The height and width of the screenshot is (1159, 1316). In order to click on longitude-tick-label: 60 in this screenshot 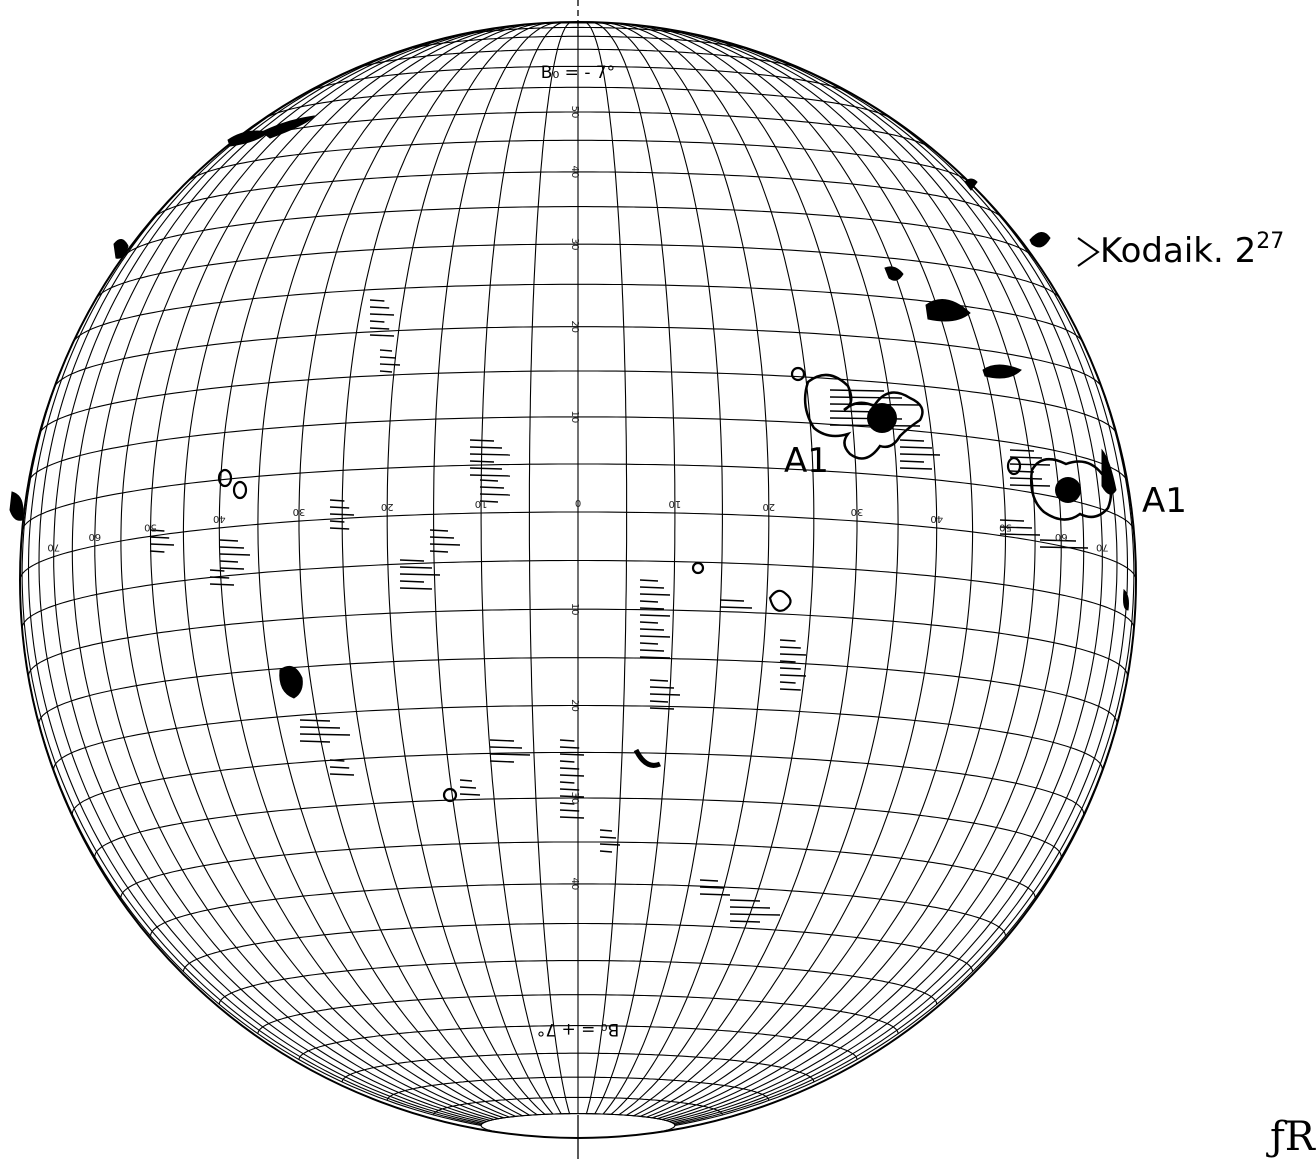, I will do `click(94, 536)`.